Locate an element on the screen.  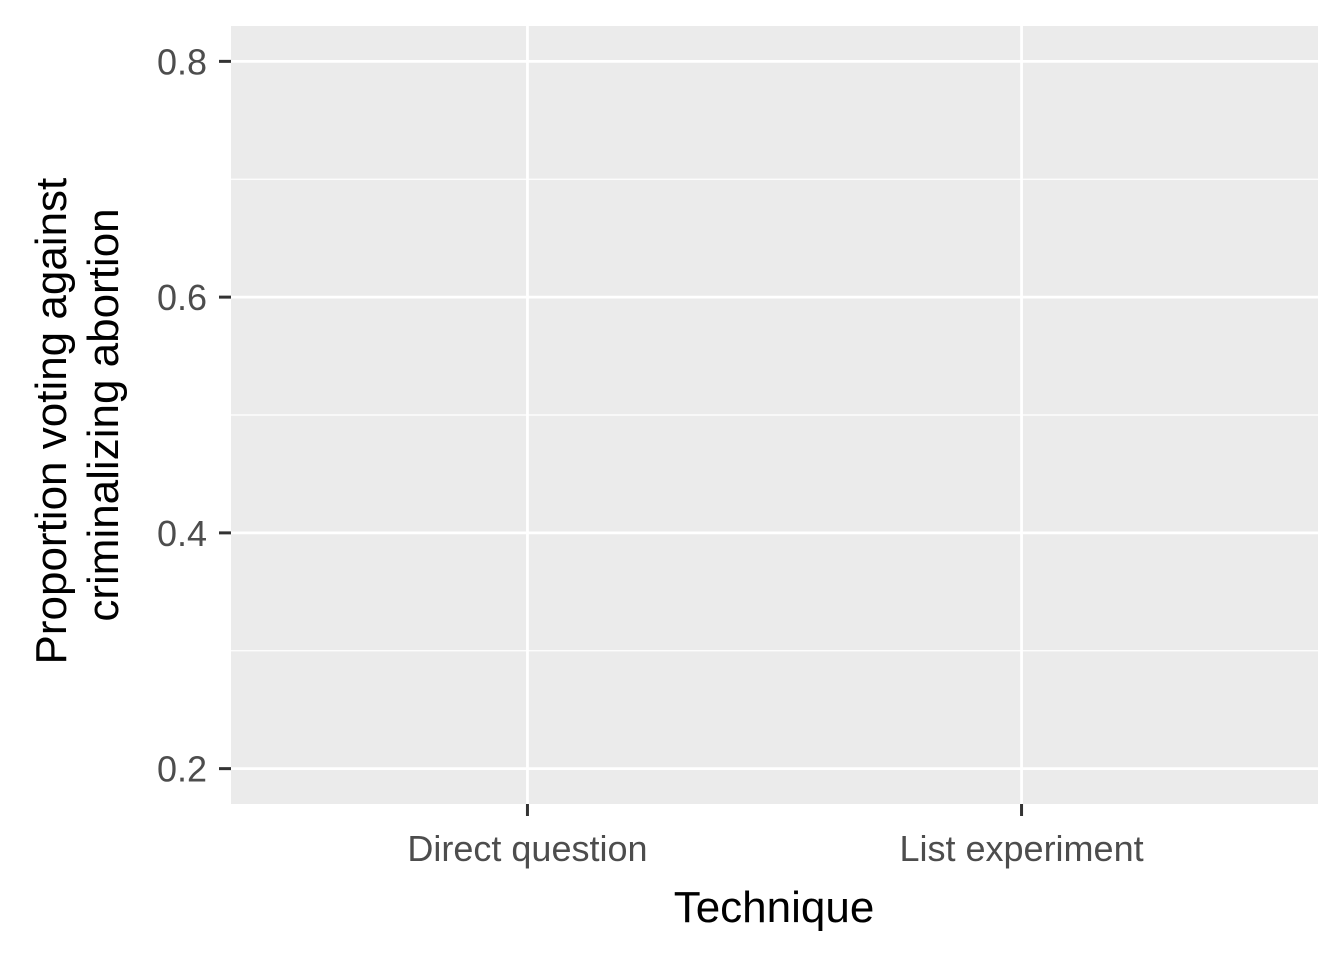
y-axis-title-line-1: Proportion voting against is located at coordinates (51, 421).